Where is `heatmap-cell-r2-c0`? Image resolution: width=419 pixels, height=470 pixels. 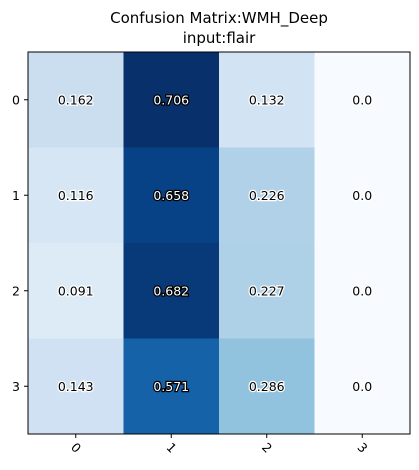 heatmap-cell-r2-c0 is located at coordinates (76, 291).